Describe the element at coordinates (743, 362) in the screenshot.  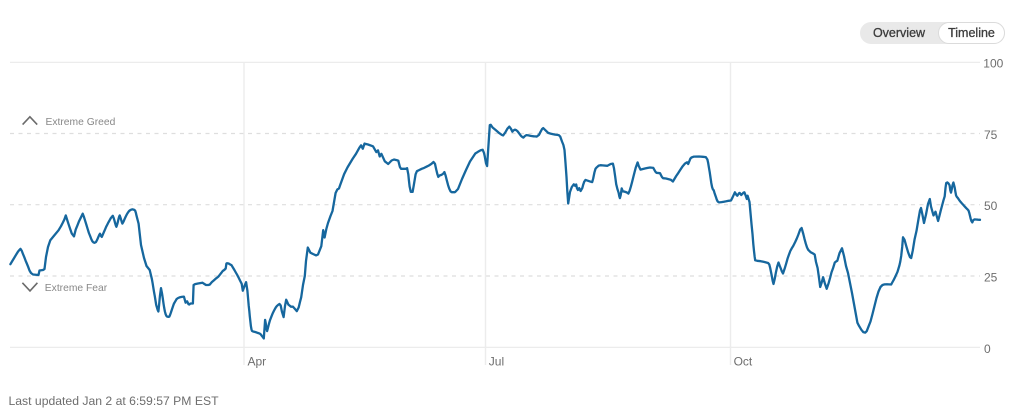
I see `svg-text: Oct` at that location.